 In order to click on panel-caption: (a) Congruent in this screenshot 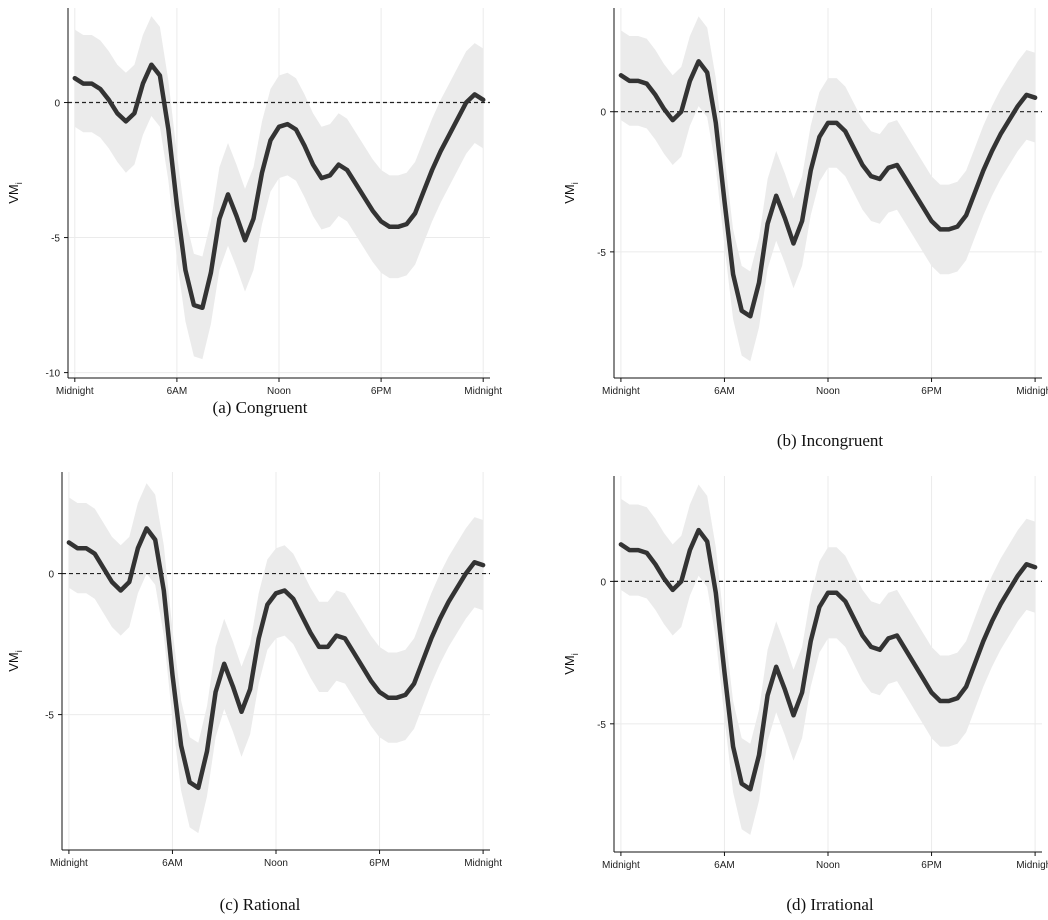, I will do `click(260, 407)`.